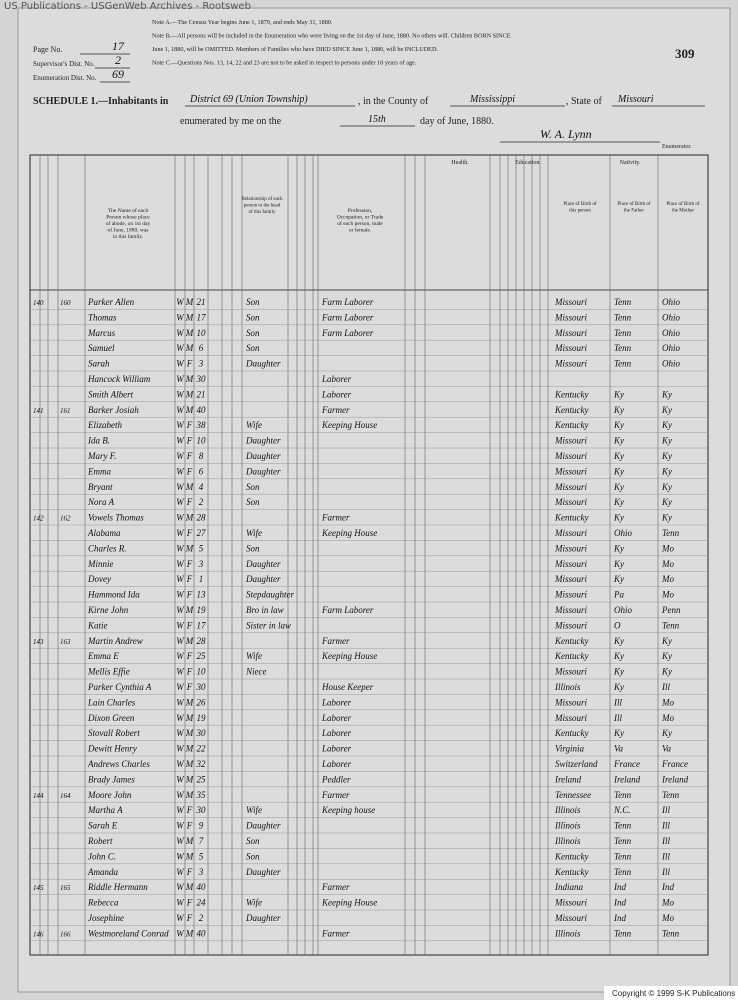 This screenshot has height=1000, width=738. What do you see at coordinates (568, 779) in the screenshot?
I see `cell-birthplace: Ireland` at bounding box center [568, 779].